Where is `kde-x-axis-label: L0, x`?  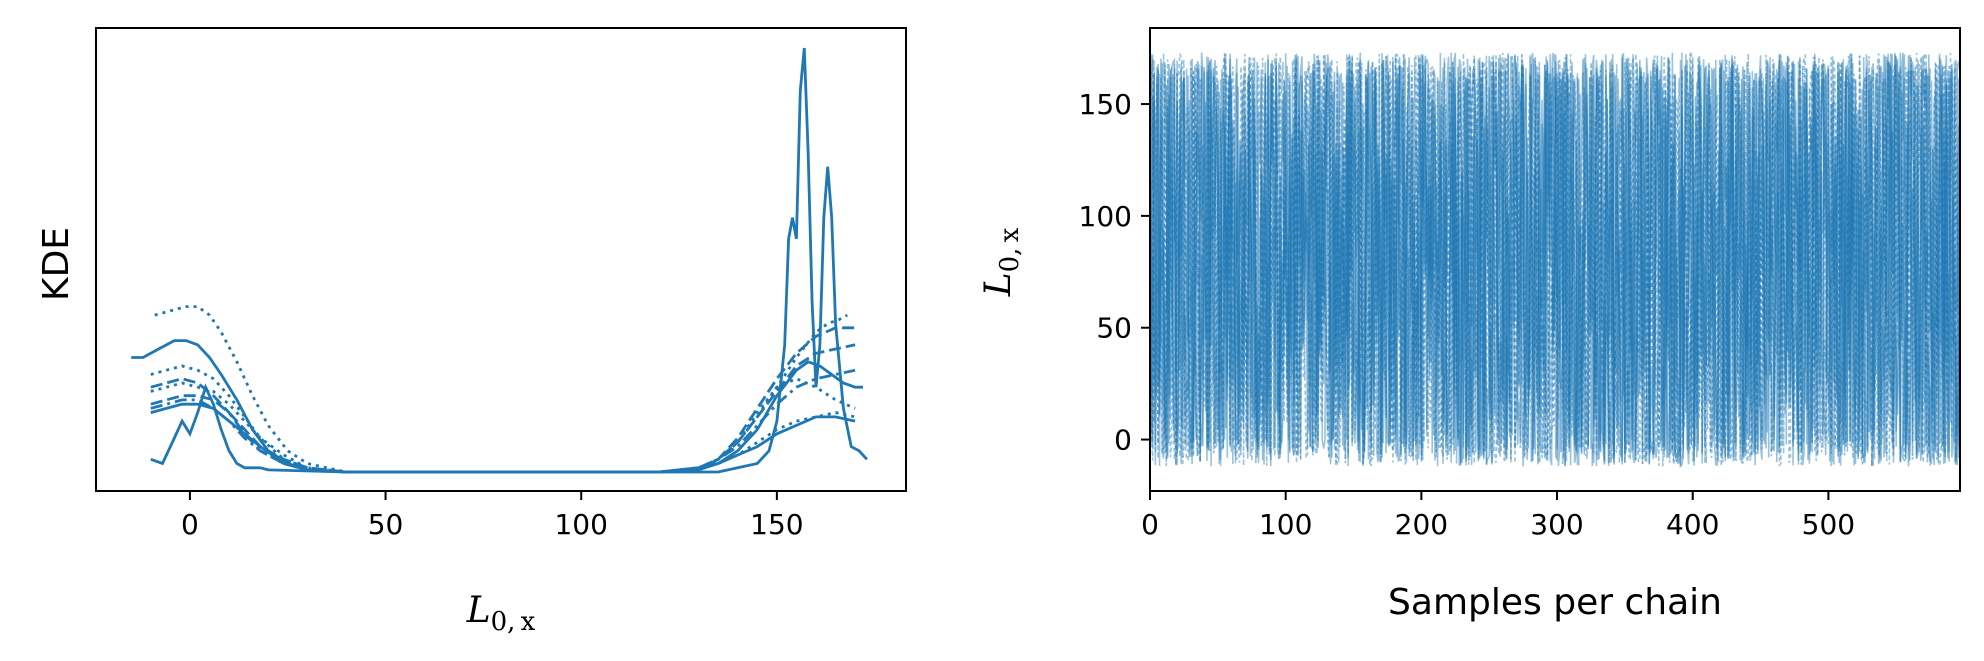
kde-x-axis-label: L0, x is located at coordinates (501, 613).